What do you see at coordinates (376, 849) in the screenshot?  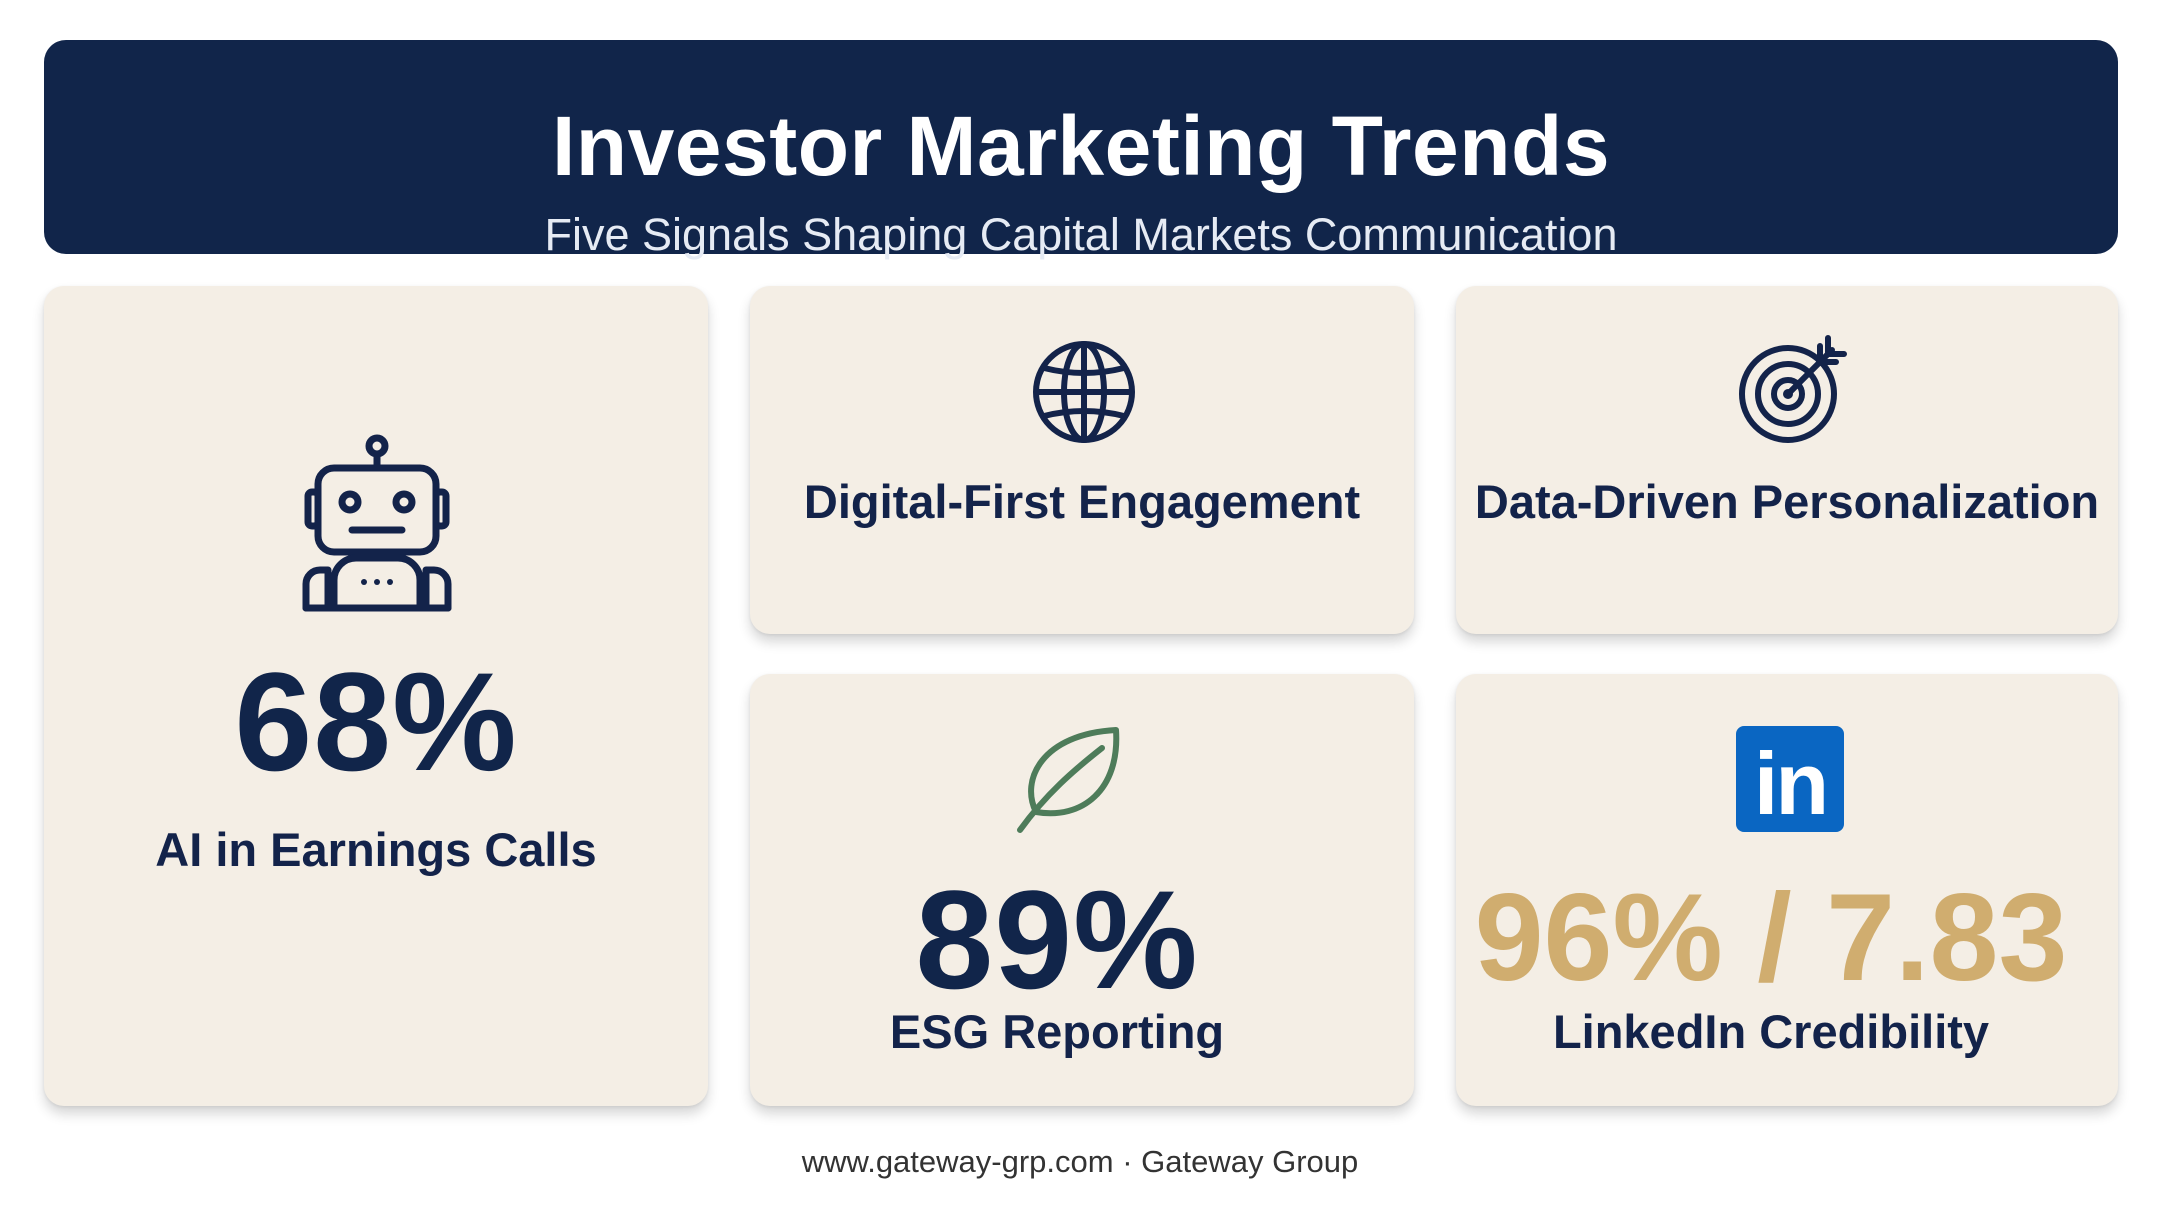 I see `card-label: AI in Earnings Calls` at bounding box center [376, 849].